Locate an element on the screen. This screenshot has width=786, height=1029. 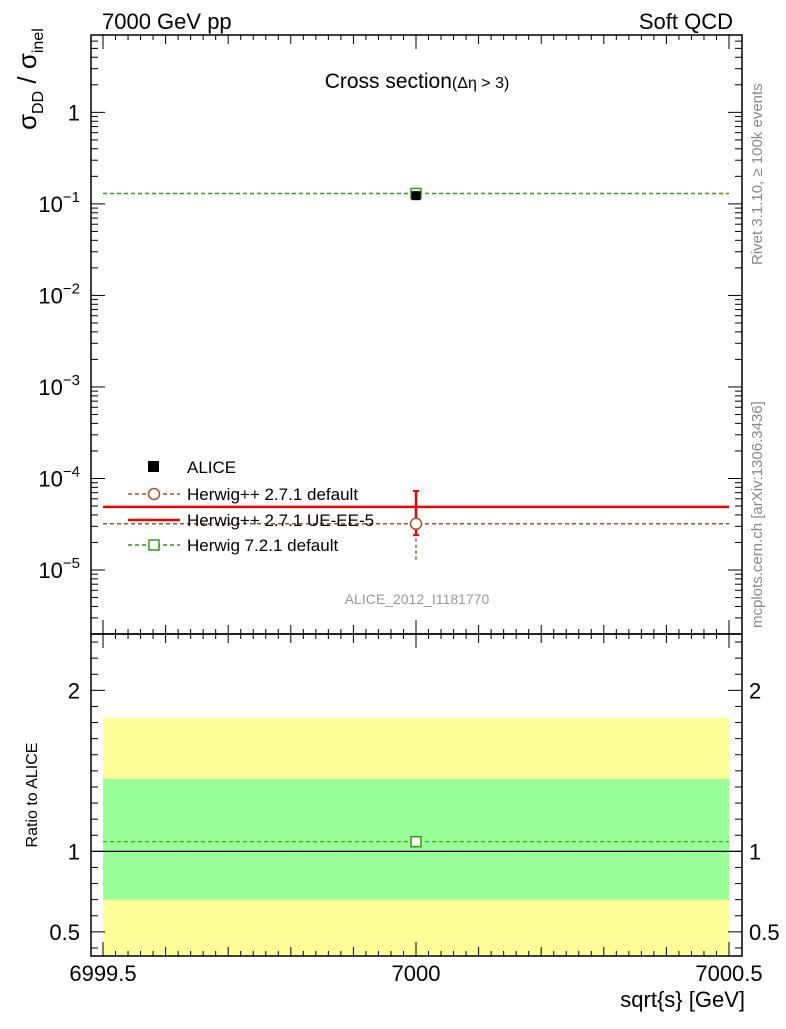
analysis-watermark: ALICE_2012_I1181770 is located at coordinates (417, 599).